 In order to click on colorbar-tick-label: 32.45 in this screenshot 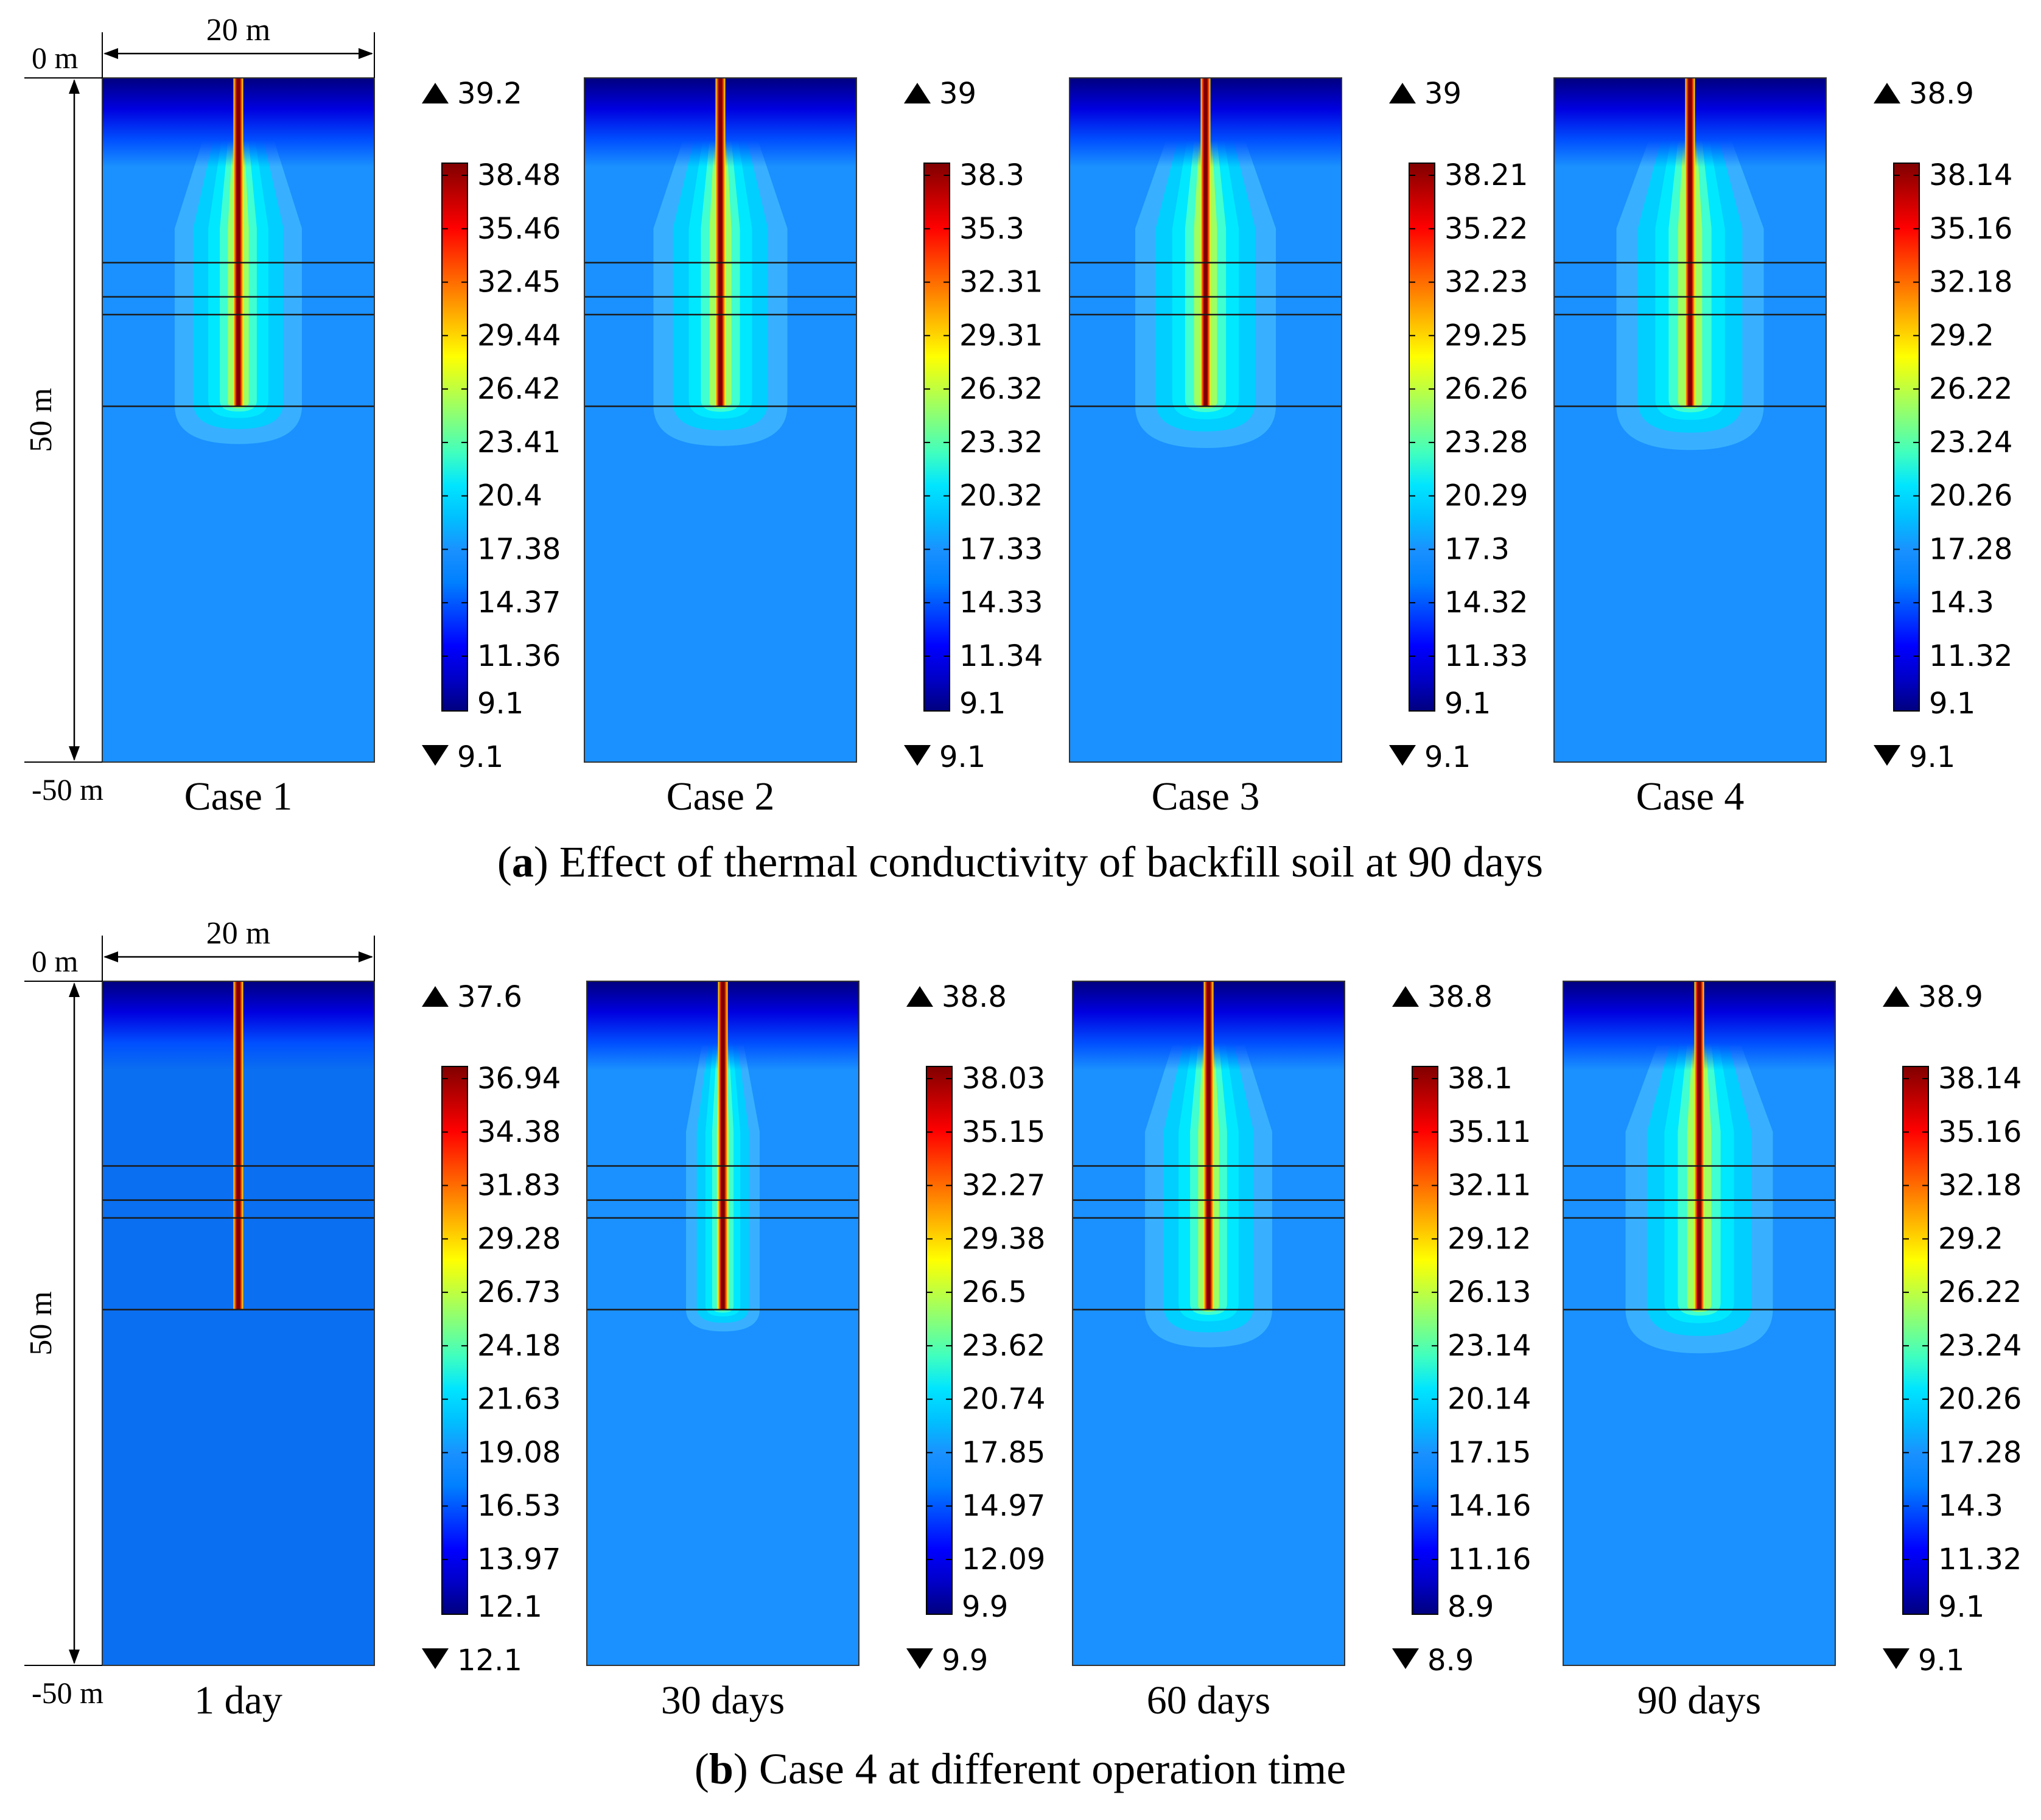, I will do `click(519, 282)`.